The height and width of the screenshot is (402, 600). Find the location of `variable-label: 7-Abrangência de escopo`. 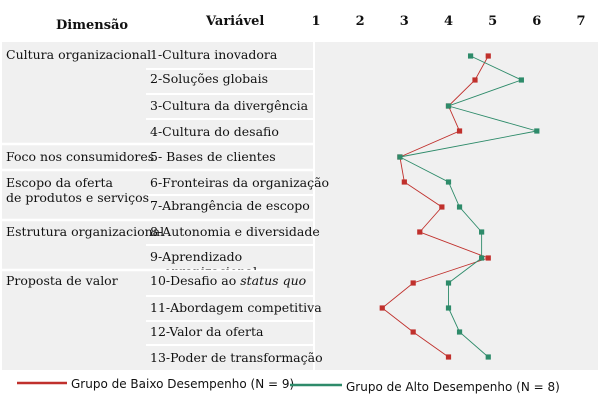

variable-label: 7-Abrangência de escopo is located at coordinates (230, 205).